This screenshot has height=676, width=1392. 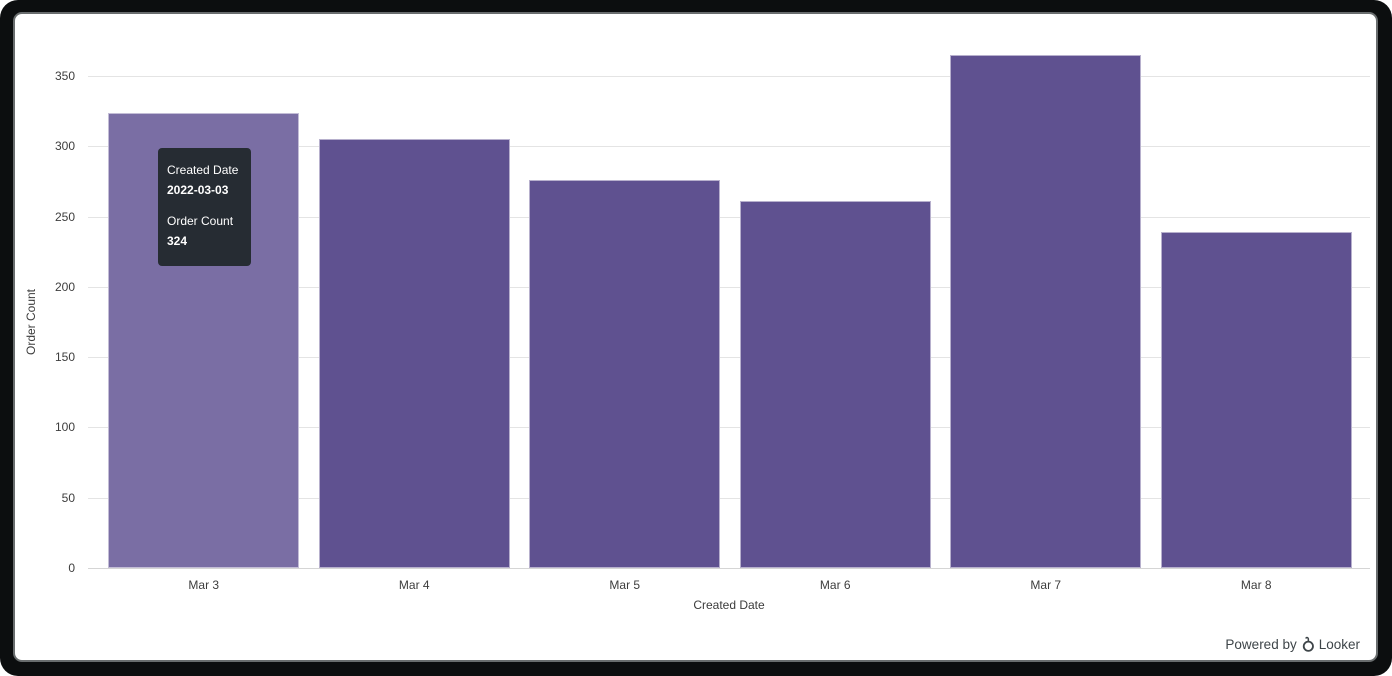 I want to click on powered-by-looker: Powered by Looker, so click(x=1292, y=644).